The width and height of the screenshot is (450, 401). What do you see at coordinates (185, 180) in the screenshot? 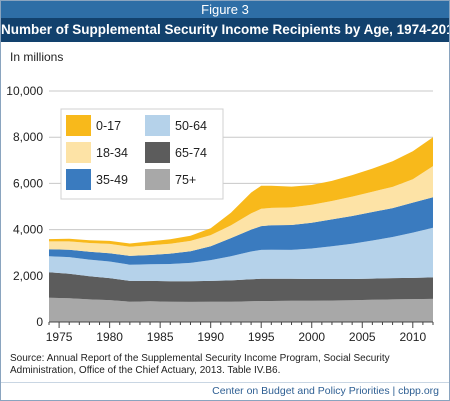
I see `legend-label-75+: 75+` at bounding box center [185, 180].